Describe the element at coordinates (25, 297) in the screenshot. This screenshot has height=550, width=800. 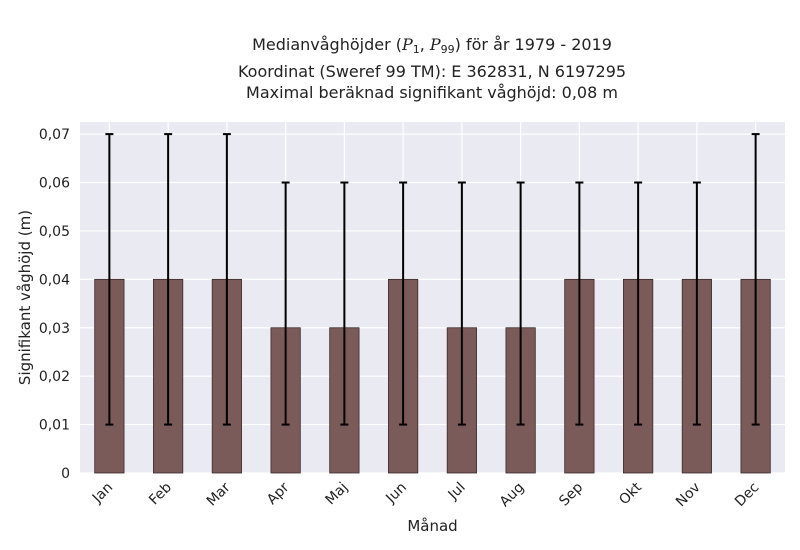
I see `y-axis-label: Signifikant våghöjd (m)` at that location.